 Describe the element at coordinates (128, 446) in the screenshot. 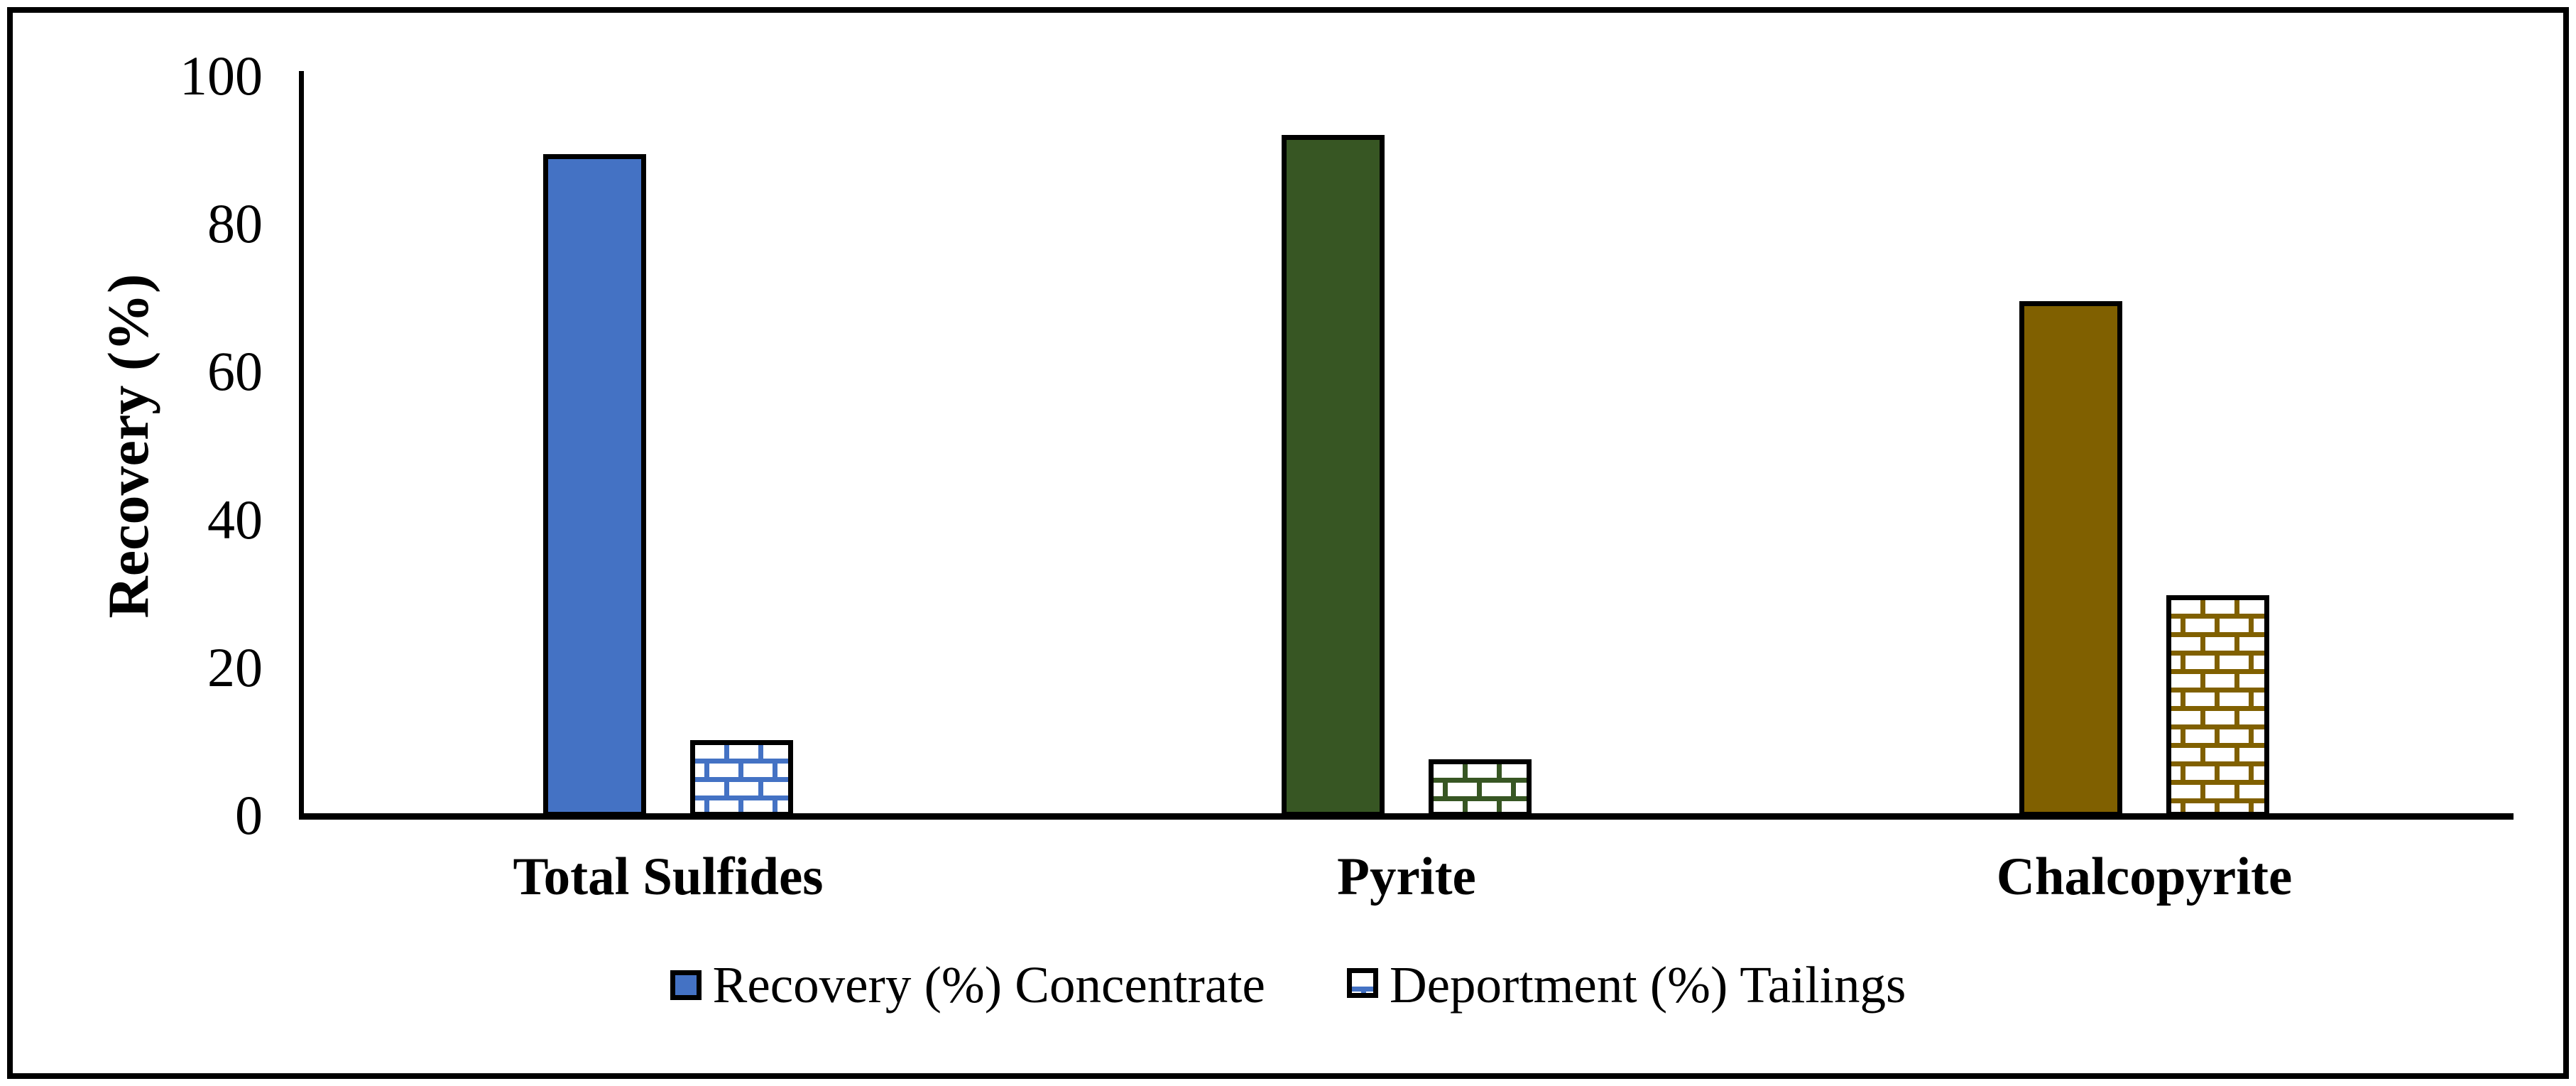

I see `y-axis-title: Recovery (%)` at that location.